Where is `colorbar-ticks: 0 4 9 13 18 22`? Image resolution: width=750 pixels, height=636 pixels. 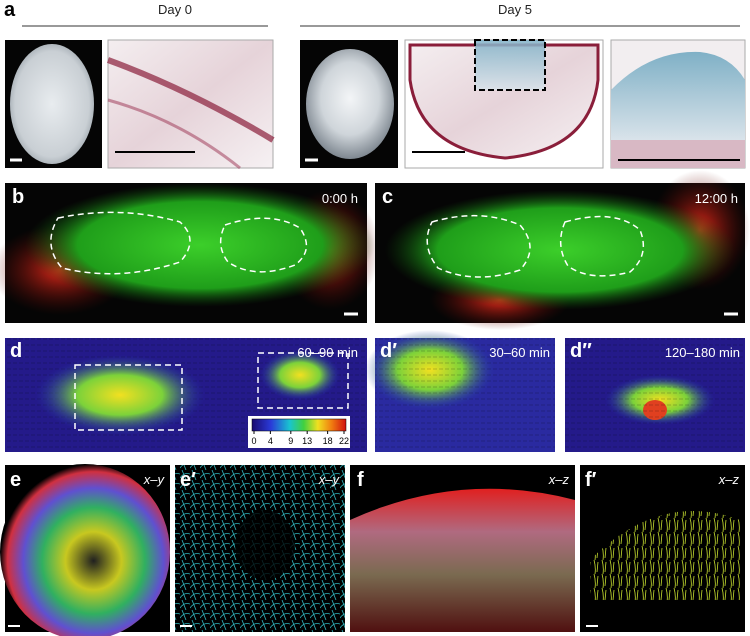 colorbar-ticks: 0 4 9 13 18 22 is located at coordinates (300, 438).